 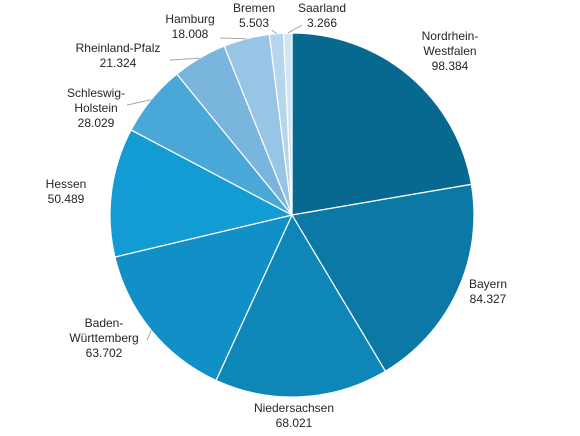 I want to click on data-label: Nordrhein-Westfalen 98.384, so click(x=450, y=51).